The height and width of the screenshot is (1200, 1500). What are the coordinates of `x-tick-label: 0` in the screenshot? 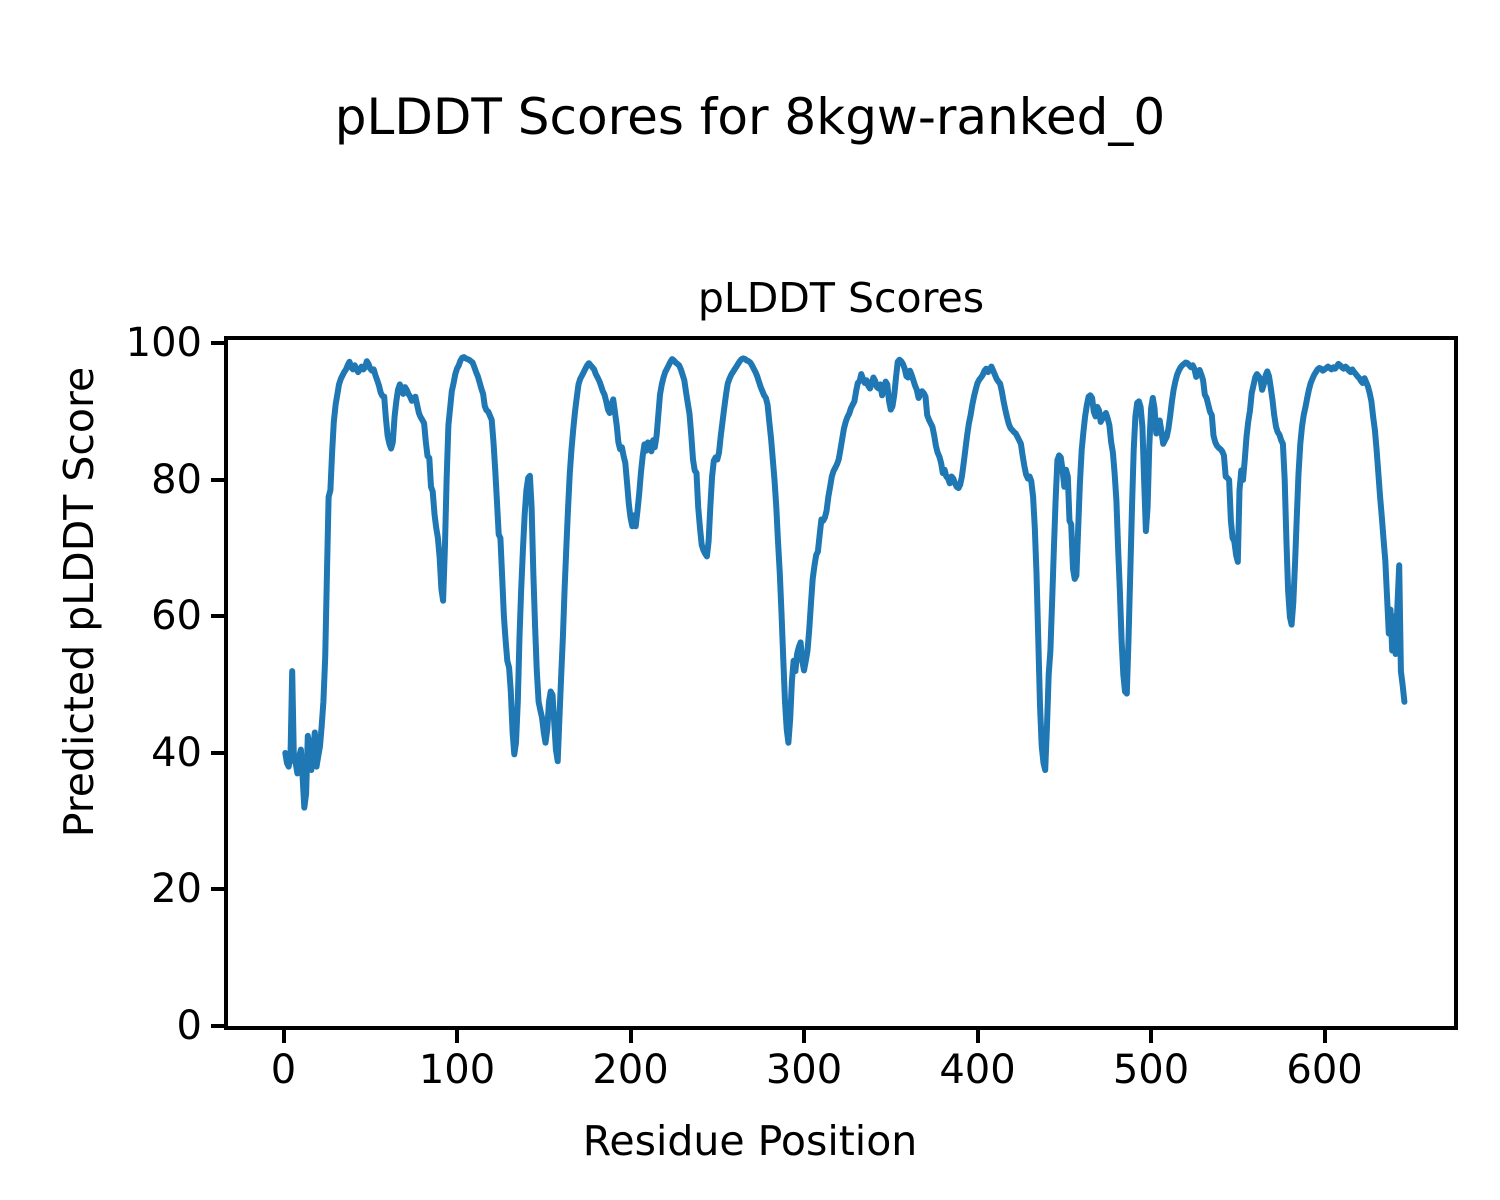 It's located at (283, 1070).